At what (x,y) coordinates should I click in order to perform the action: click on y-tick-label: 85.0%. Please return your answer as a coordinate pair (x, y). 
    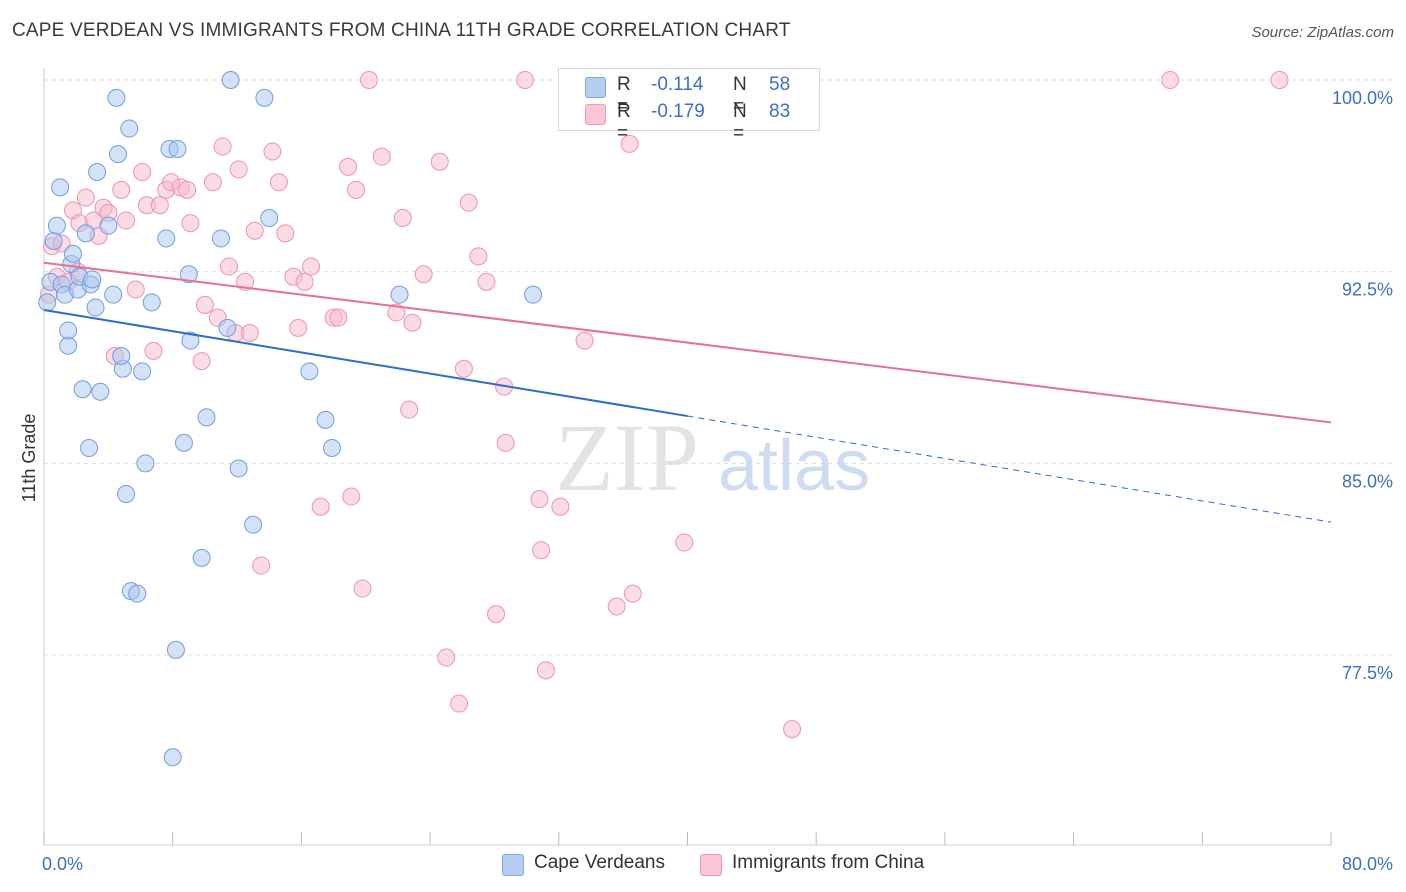
    Looking at the image, I should click on (1367, 481).